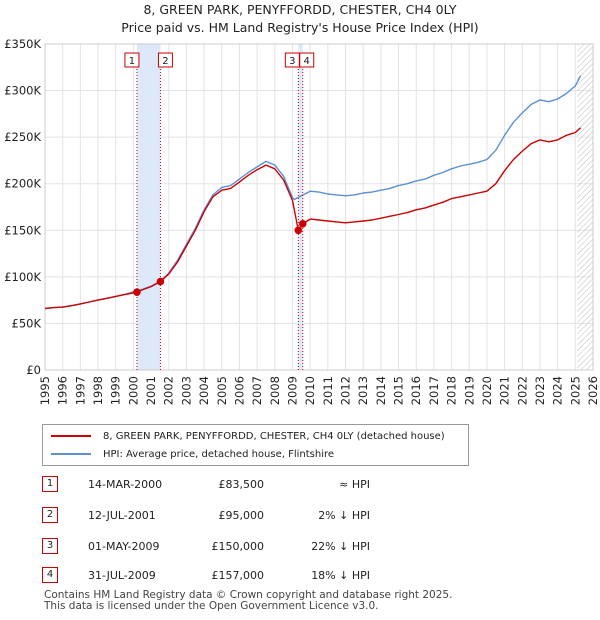 The width and height of the screenshot is (600, 620). Describe the element at coordinates (241, 515) in the screenshot. I see `transaction-price: £95,000` at that location.